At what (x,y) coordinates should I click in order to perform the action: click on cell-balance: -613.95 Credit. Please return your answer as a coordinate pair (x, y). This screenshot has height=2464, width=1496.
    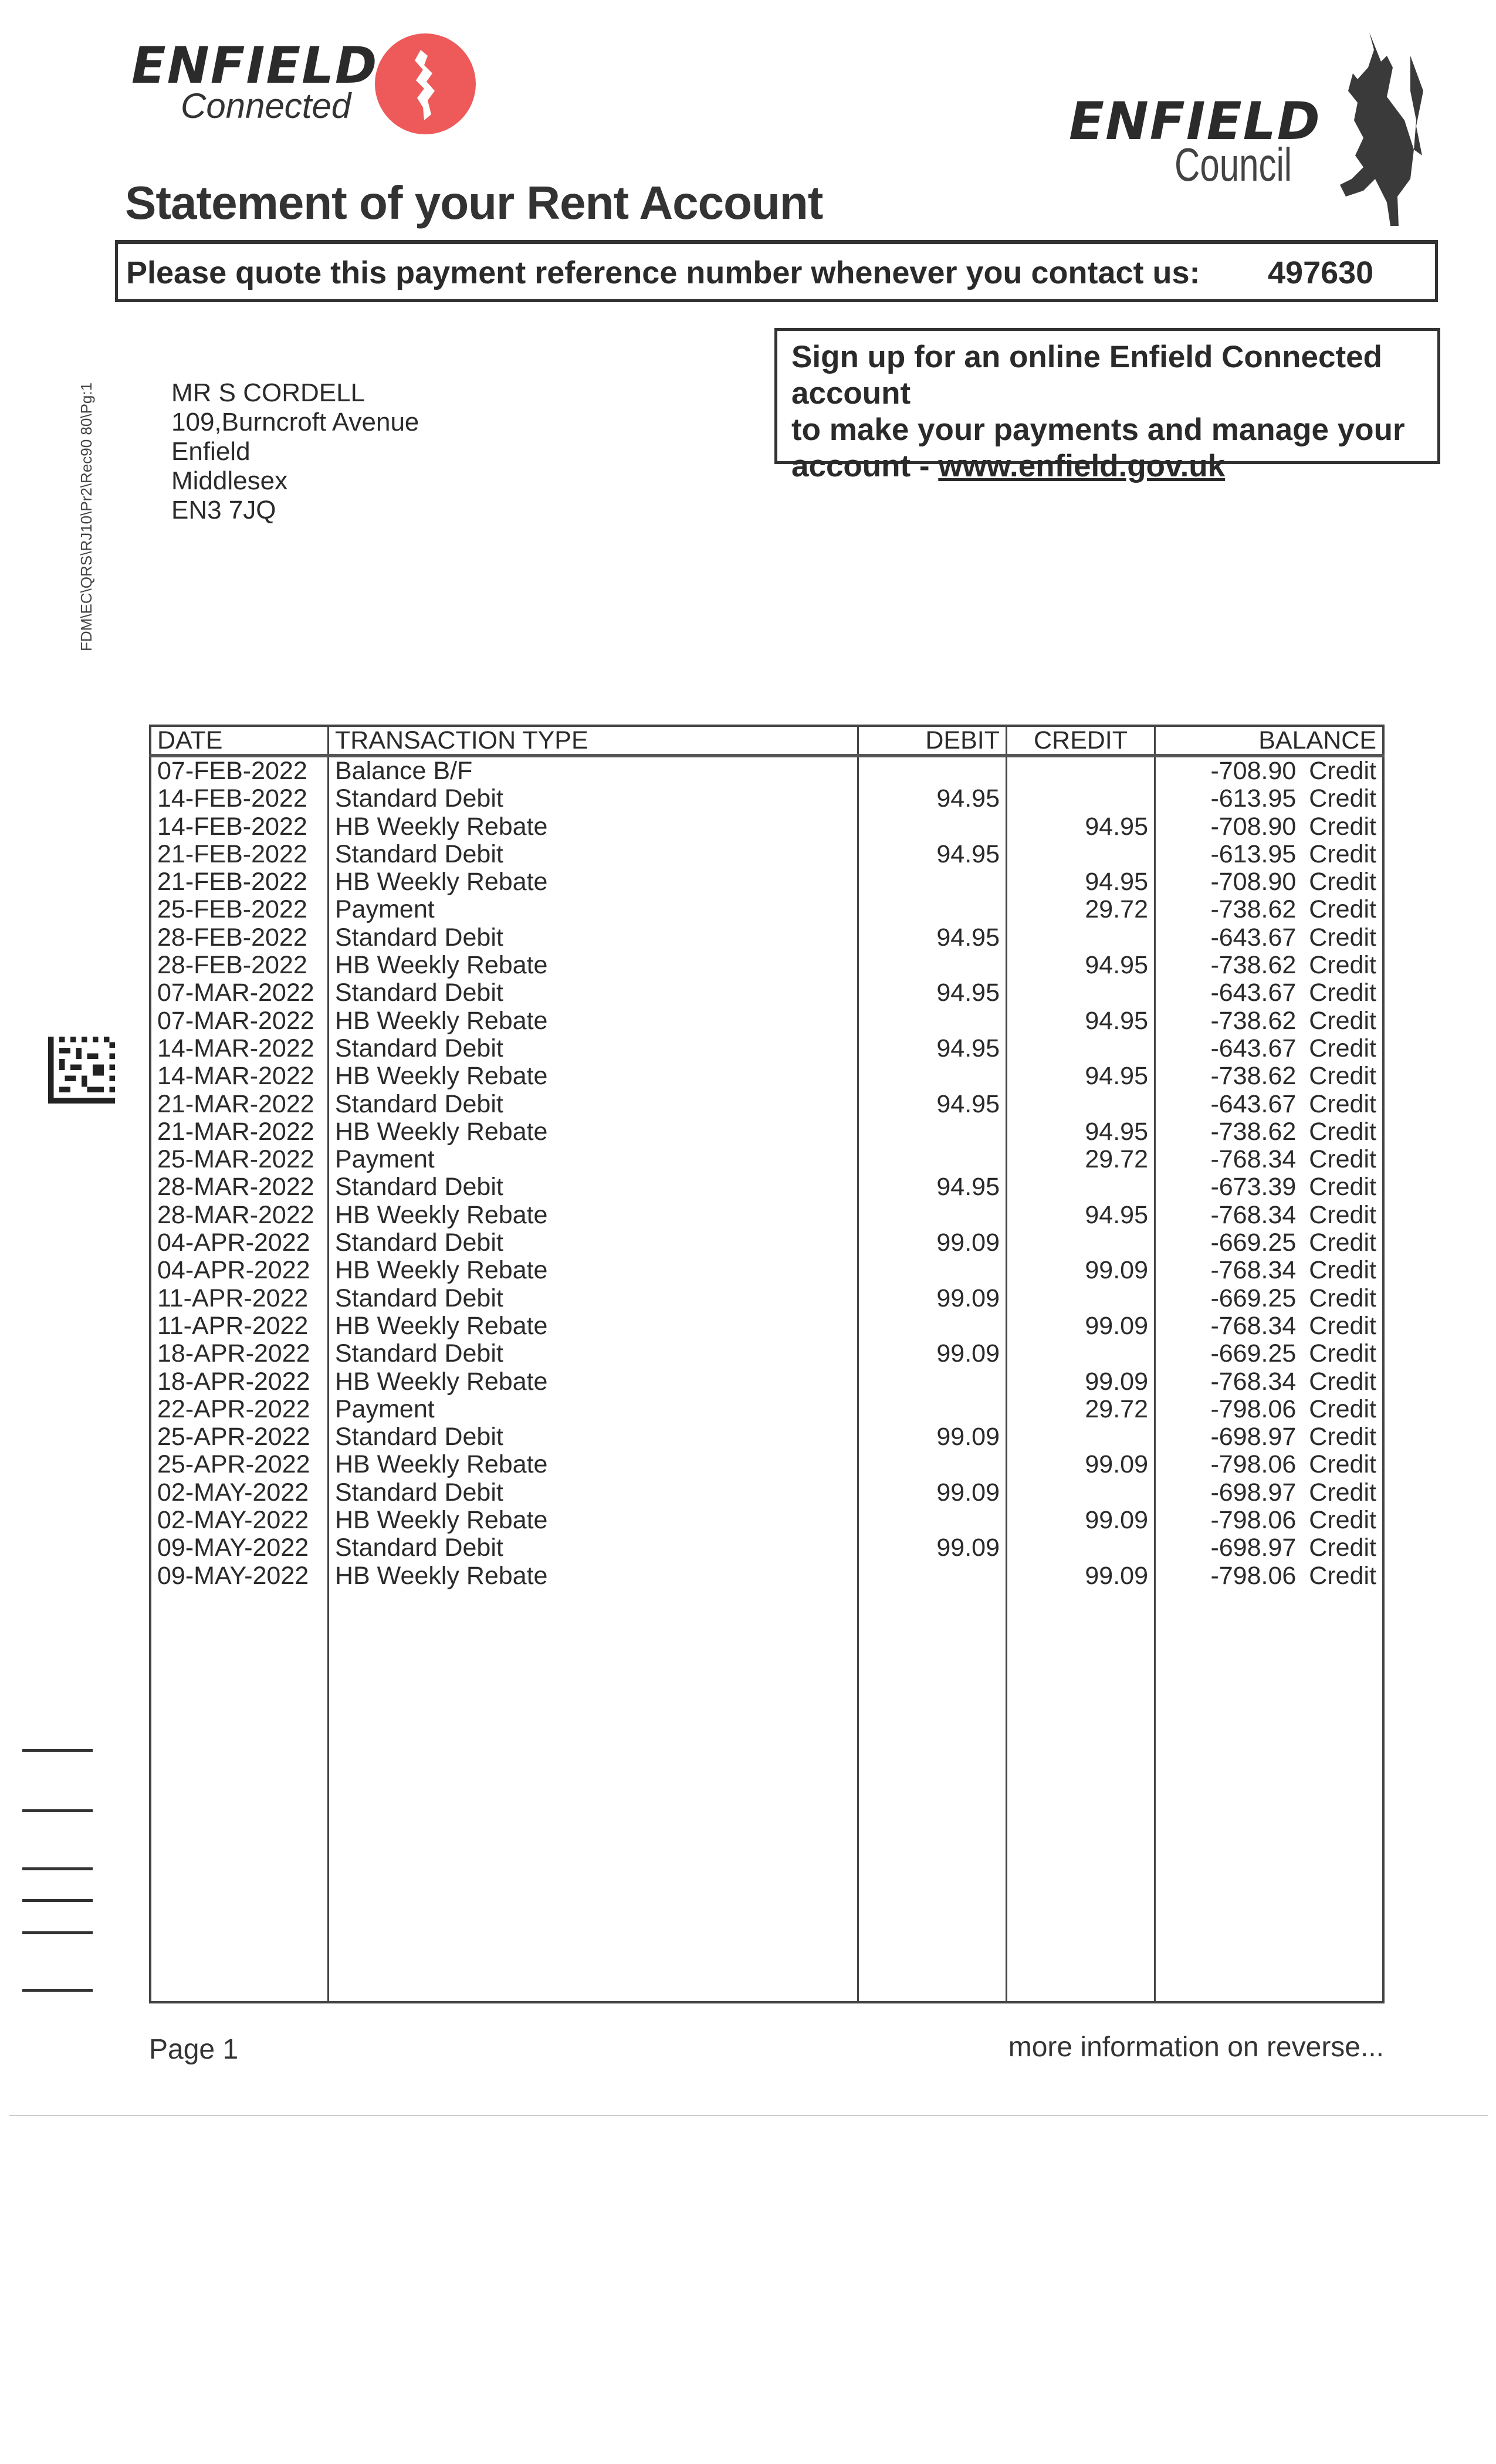
    Looking at the image, I should click on (1269, 799).